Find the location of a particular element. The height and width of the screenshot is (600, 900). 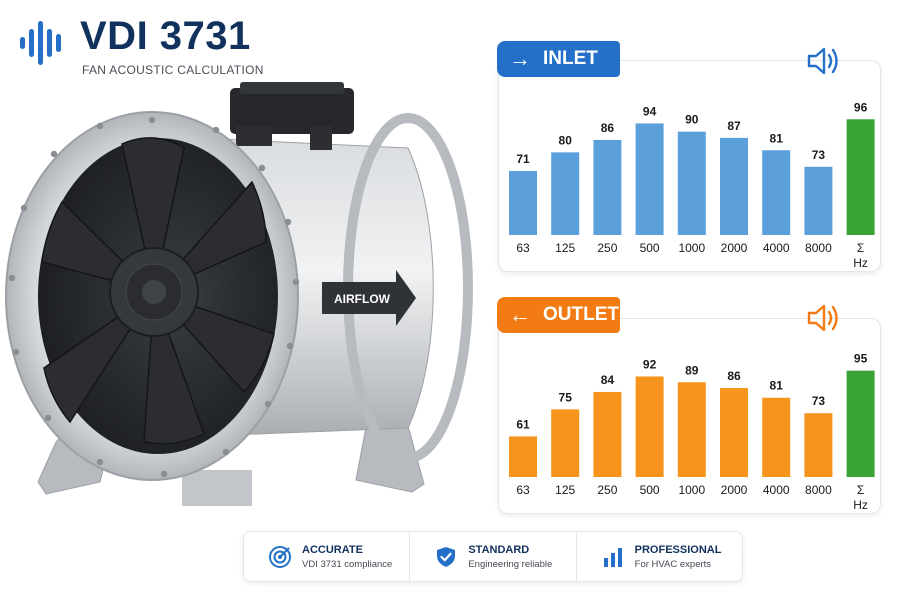

data-label-500: 94 is located at coordinates (650, 111).